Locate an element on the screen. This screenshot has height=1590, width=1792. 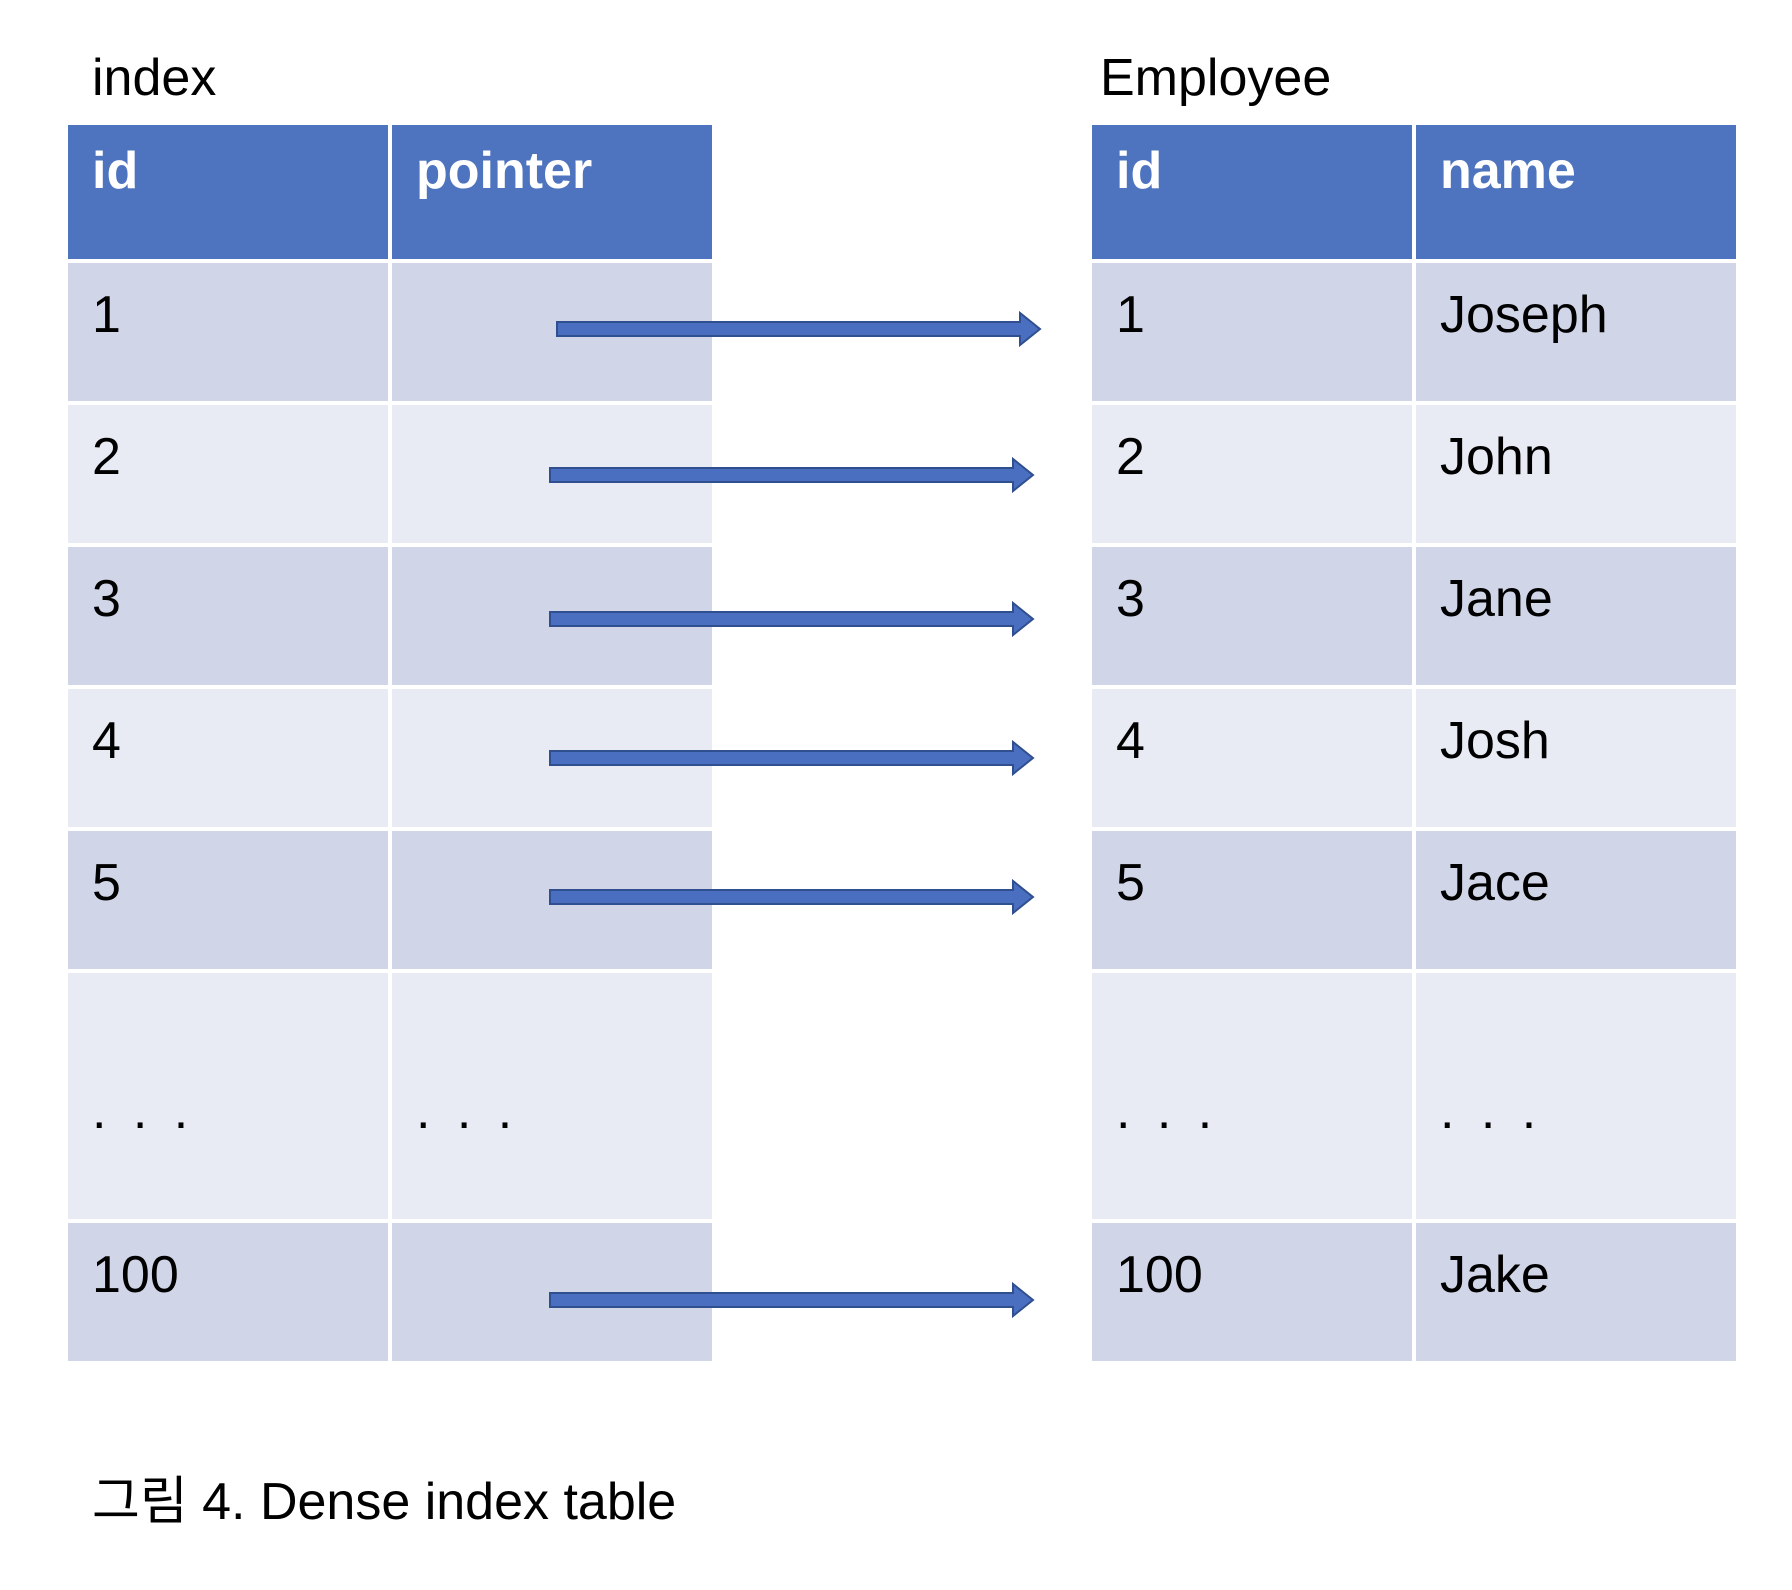
employee-cell-name: John is located at coordinates (1576, 474).